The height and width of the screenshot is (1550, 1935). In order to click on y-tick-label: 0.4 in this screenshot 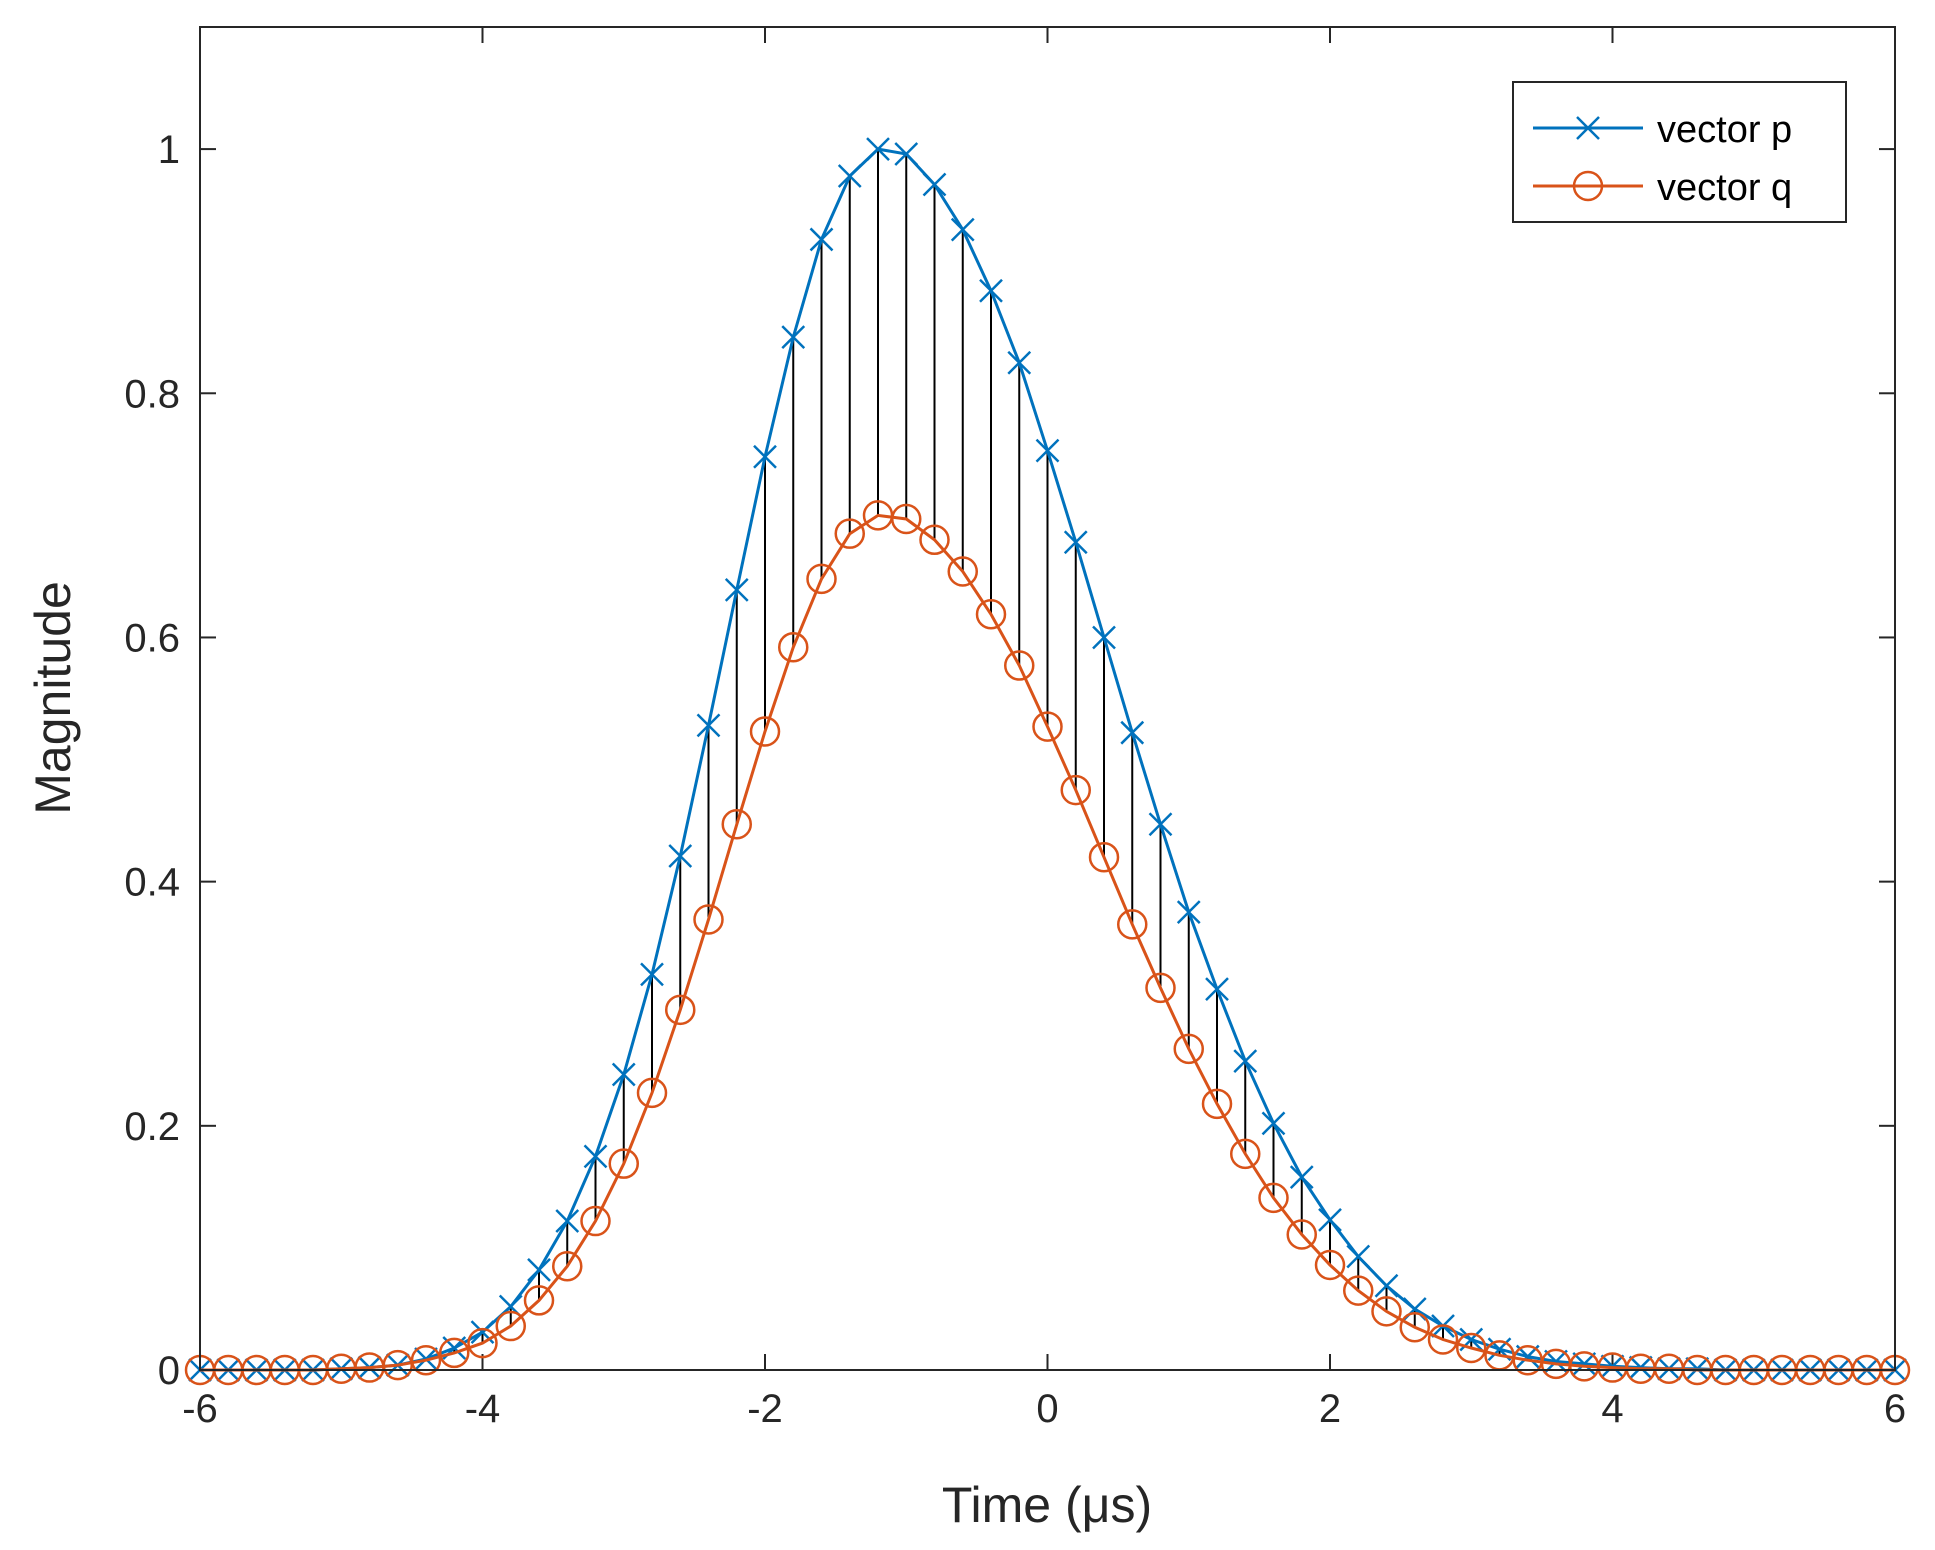, I will do `click(152, 883)`.